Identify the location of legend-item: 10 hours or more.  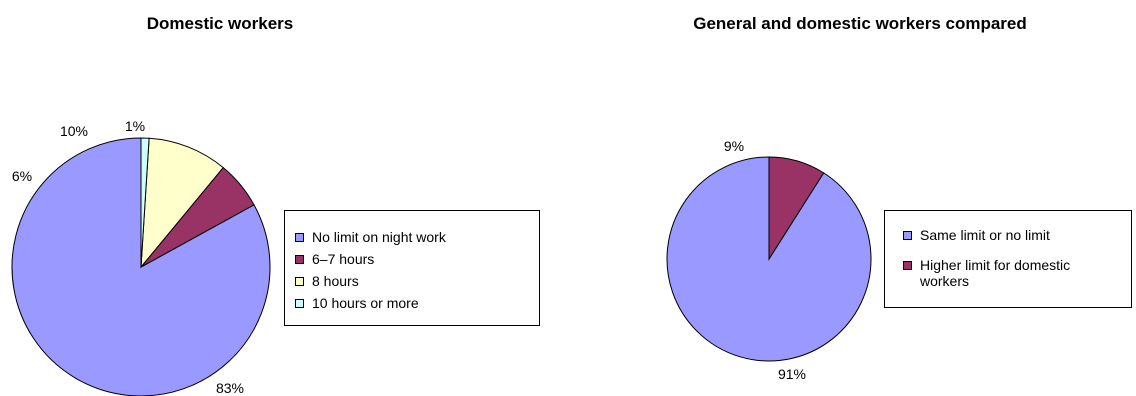
(357, 303).